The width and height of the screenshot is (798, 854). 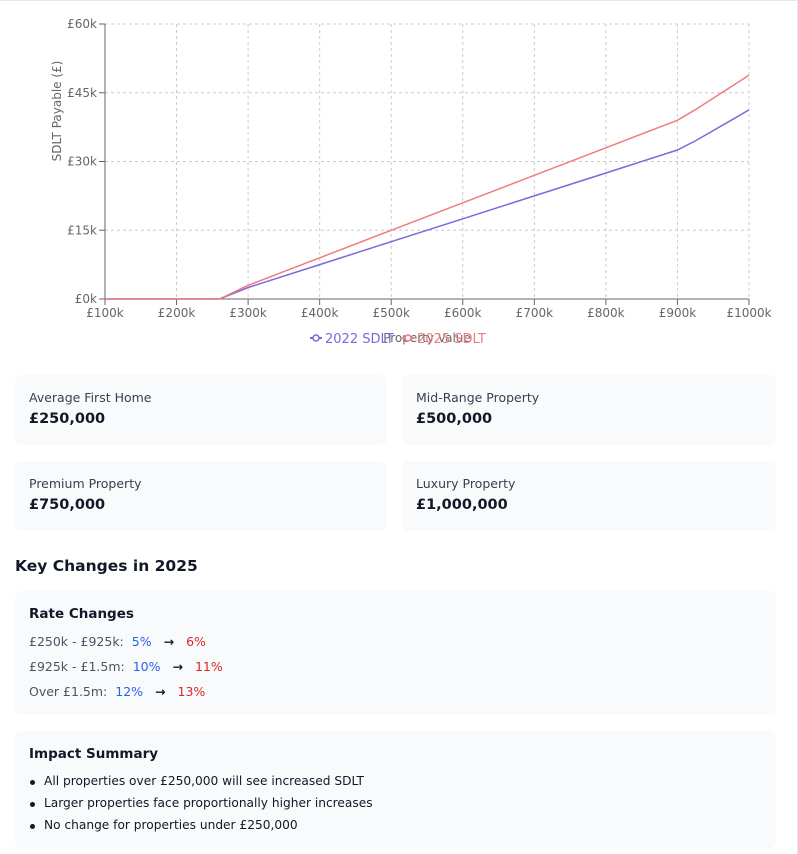 What do you see at coordinates (82, 162) in the screenshot?
I see `y-tick-label: £30k` at bounding box center [82, 162].